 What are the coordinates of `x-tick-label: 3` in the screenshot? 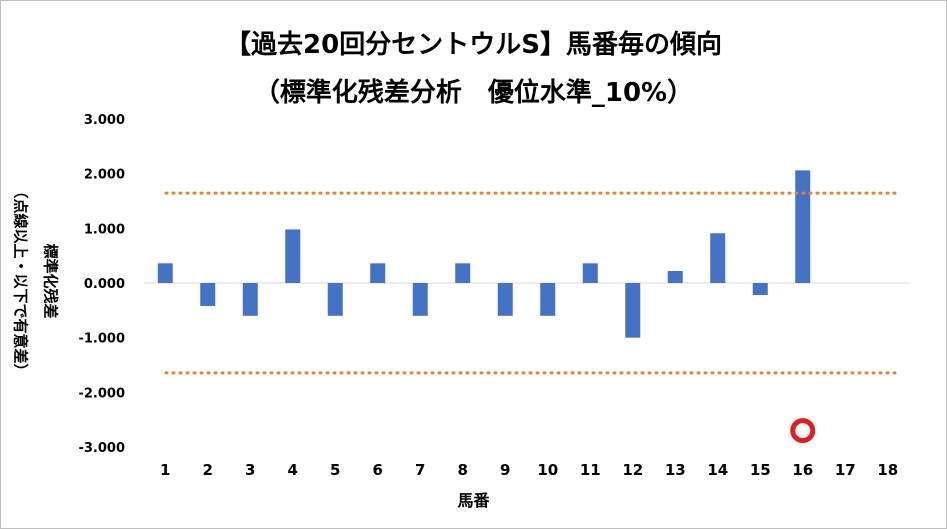 It's located at (250, 470).